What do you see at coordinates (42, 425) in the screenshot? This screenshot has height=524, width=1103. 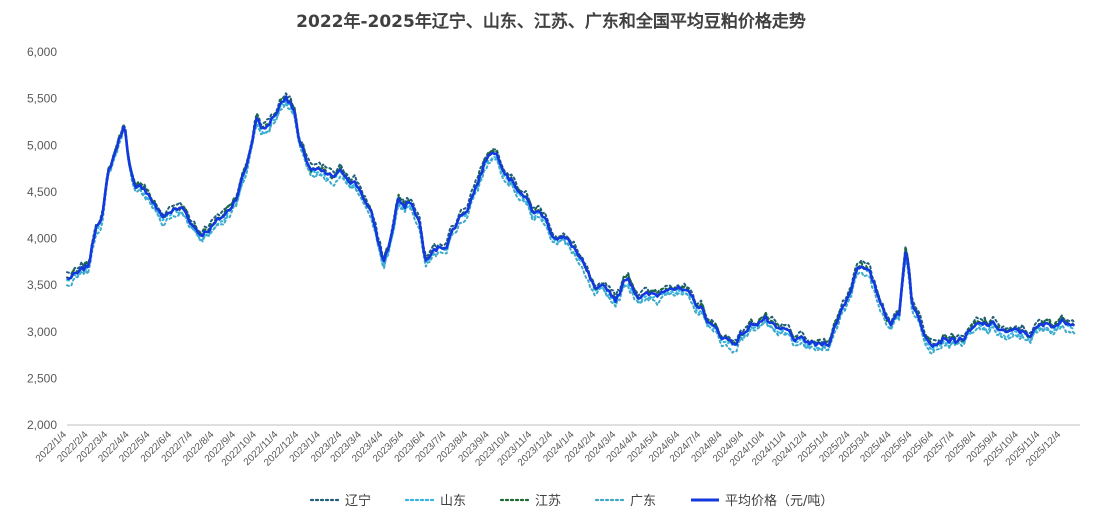 I see `y-tick-label: 2,000` at bounding box center [42, 425].